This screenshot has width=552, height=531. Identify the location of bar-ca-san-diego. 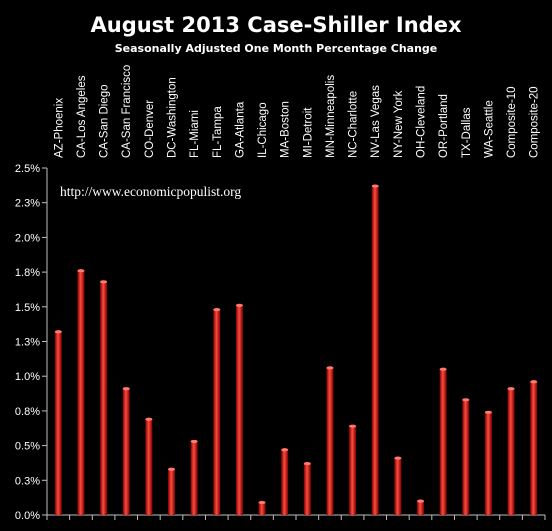
(104, 398).